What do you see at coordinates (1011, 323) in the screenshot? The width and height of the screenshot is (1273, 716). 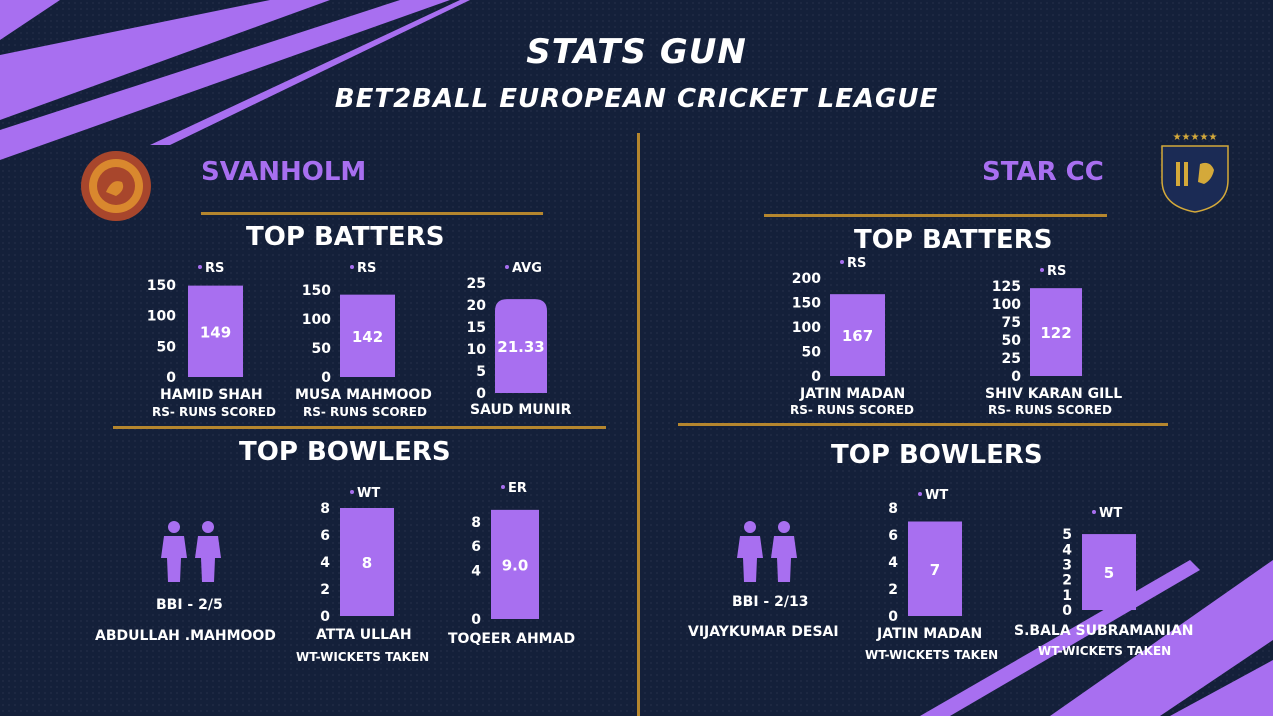 I see `y-tick-label: 75` at bounding box center [1011, 323].